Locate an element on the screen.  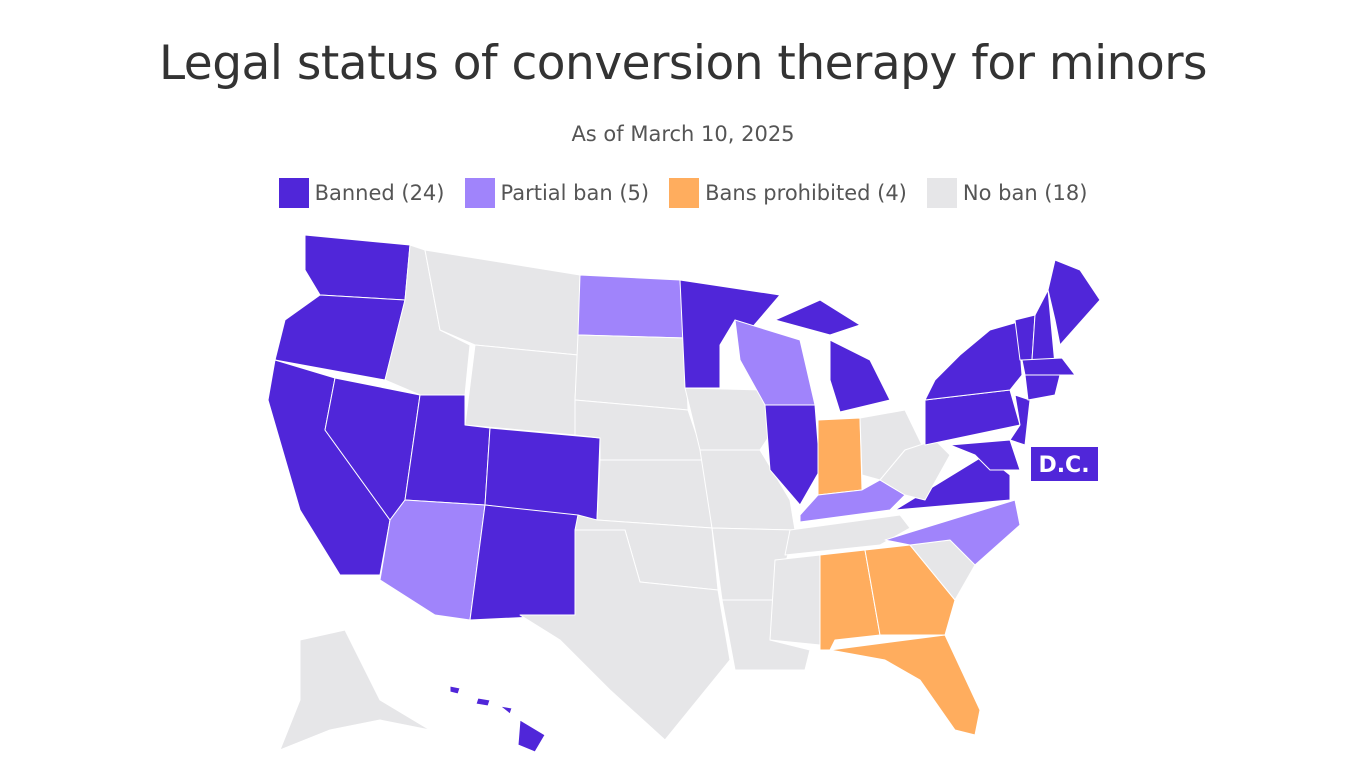
legend-item: Bans prohibited (4) is located at coordinates (788, 193).